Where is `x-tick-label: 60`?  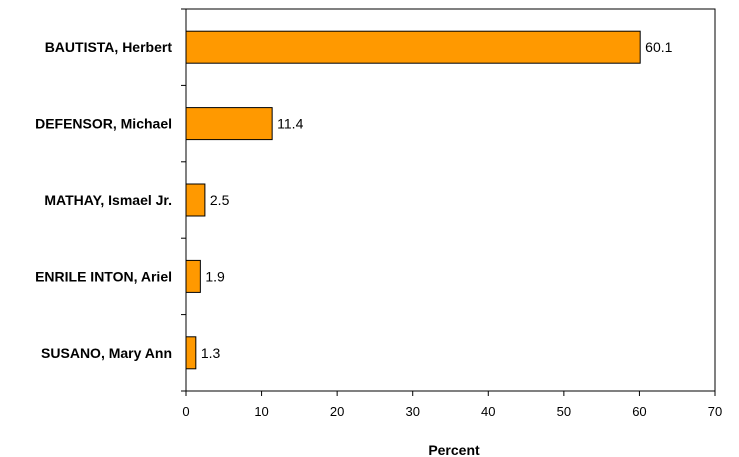 x-tick-label: 60 is located at coordinates (639, 411).